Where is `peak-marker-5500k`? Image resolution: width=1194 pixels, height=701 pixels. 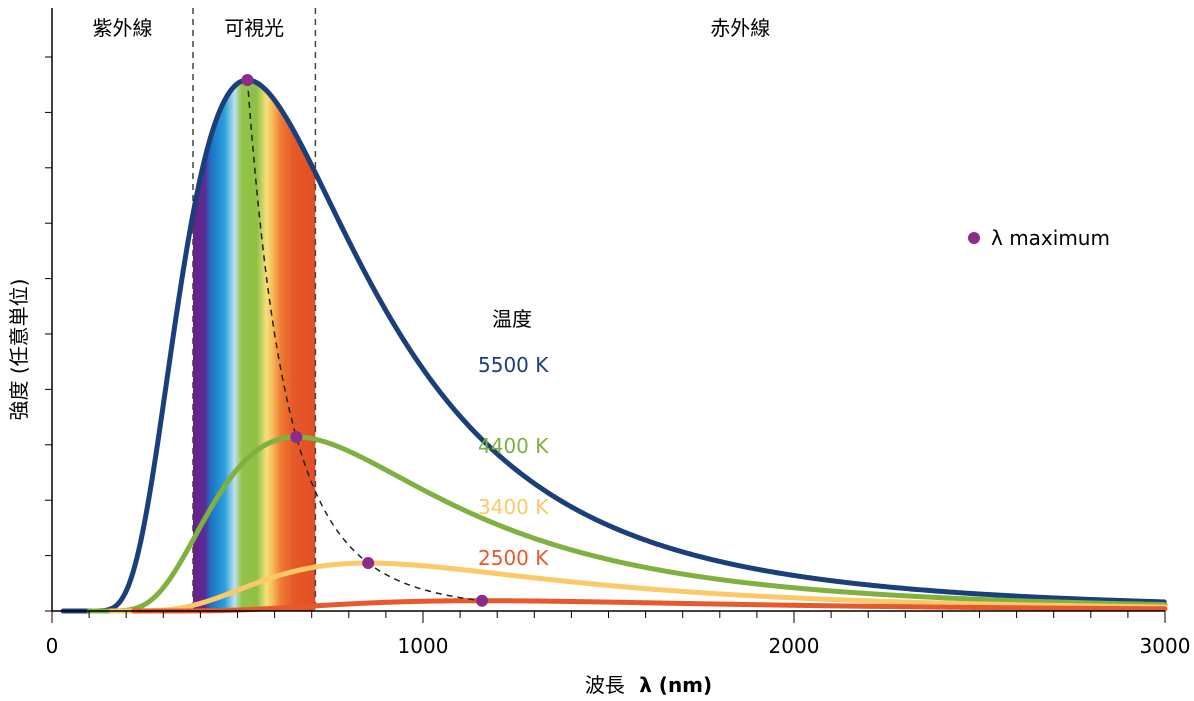 peak-marker-5500k is located at coordinates (247, 80).